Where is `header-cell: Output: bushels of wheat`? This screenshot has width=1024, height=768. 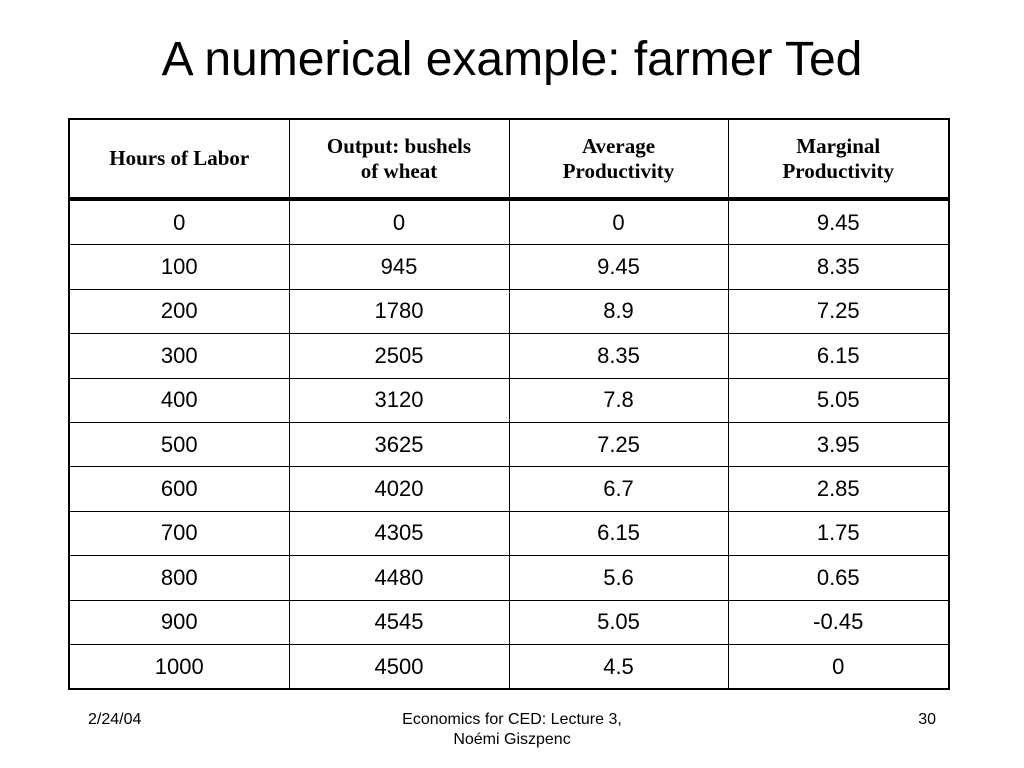
header-cell: Output: bushels of wheat is located at coordinates (399, 159).